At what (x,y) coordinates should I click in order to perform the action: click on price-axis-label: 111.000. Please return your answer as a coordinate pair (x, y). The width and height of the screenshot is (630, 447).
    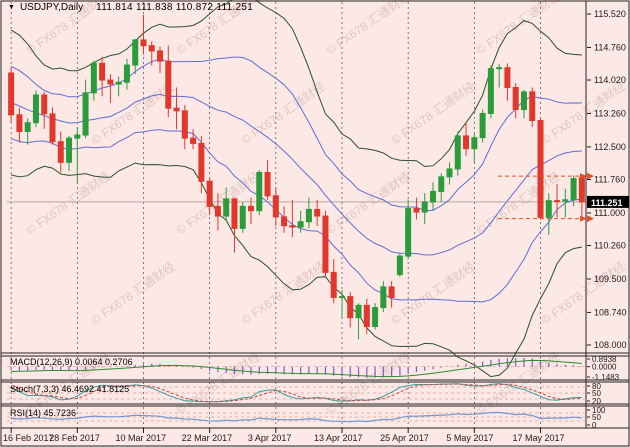
    Looking at the image, I should click on (609, 213).